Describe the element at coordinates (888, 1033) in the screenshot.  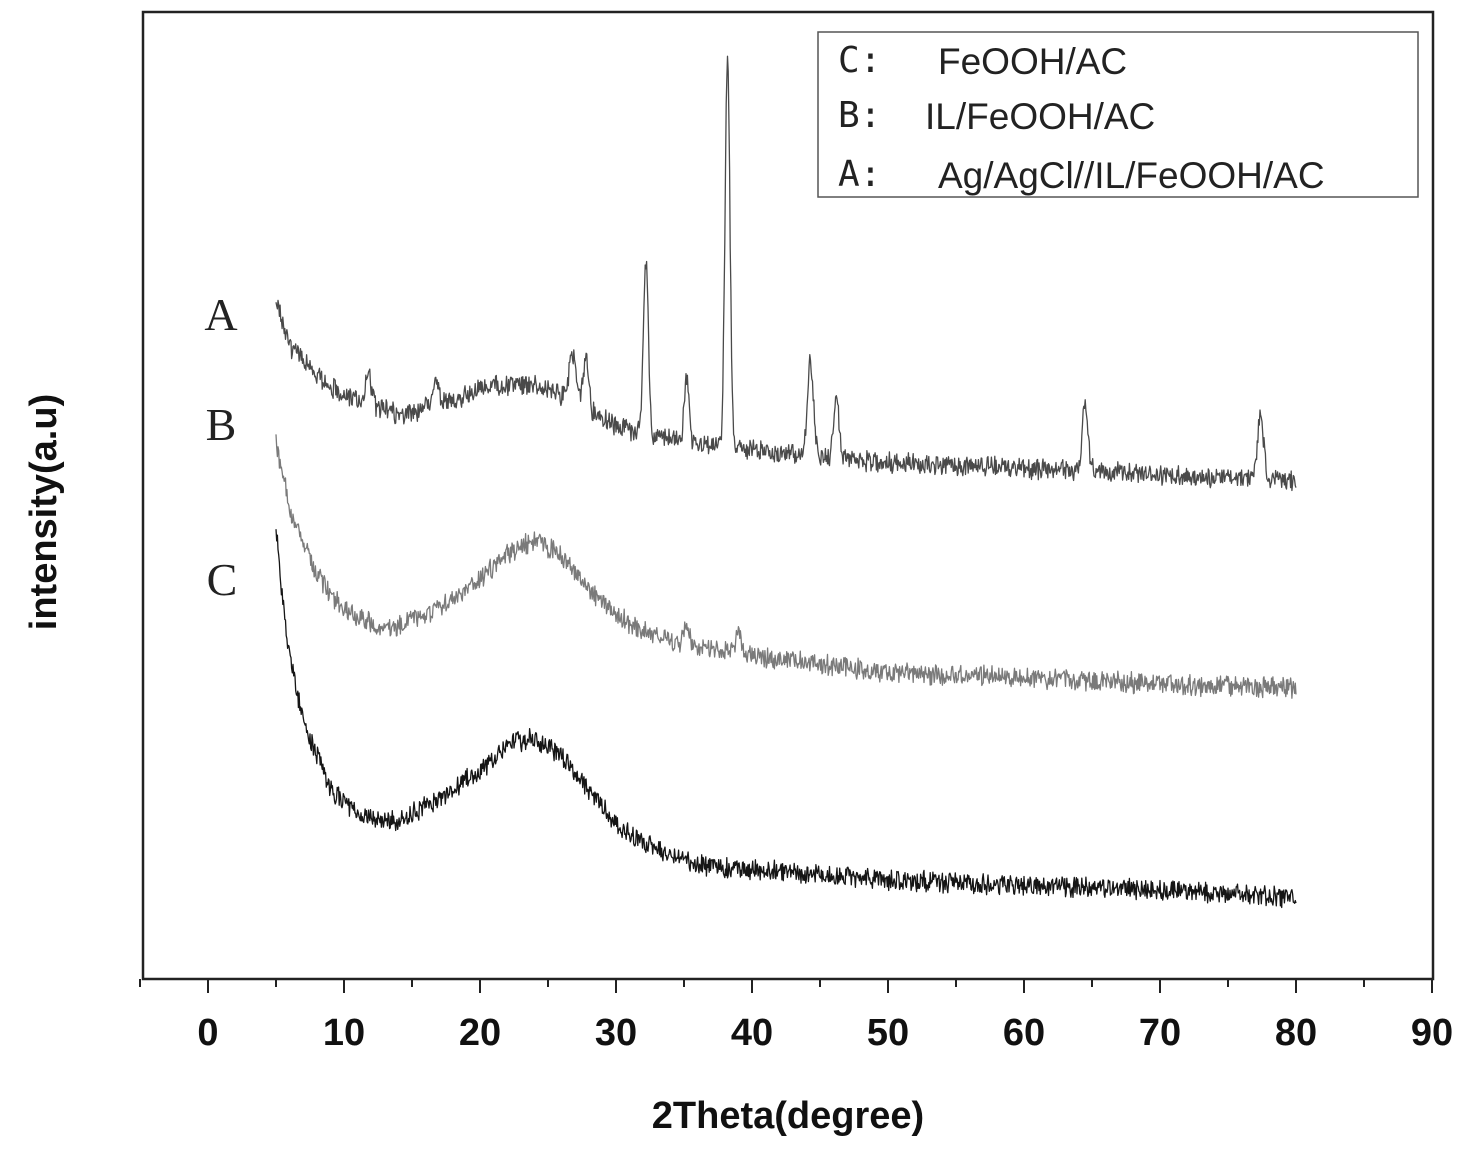
I see `x-tick-label: 50` at that location.